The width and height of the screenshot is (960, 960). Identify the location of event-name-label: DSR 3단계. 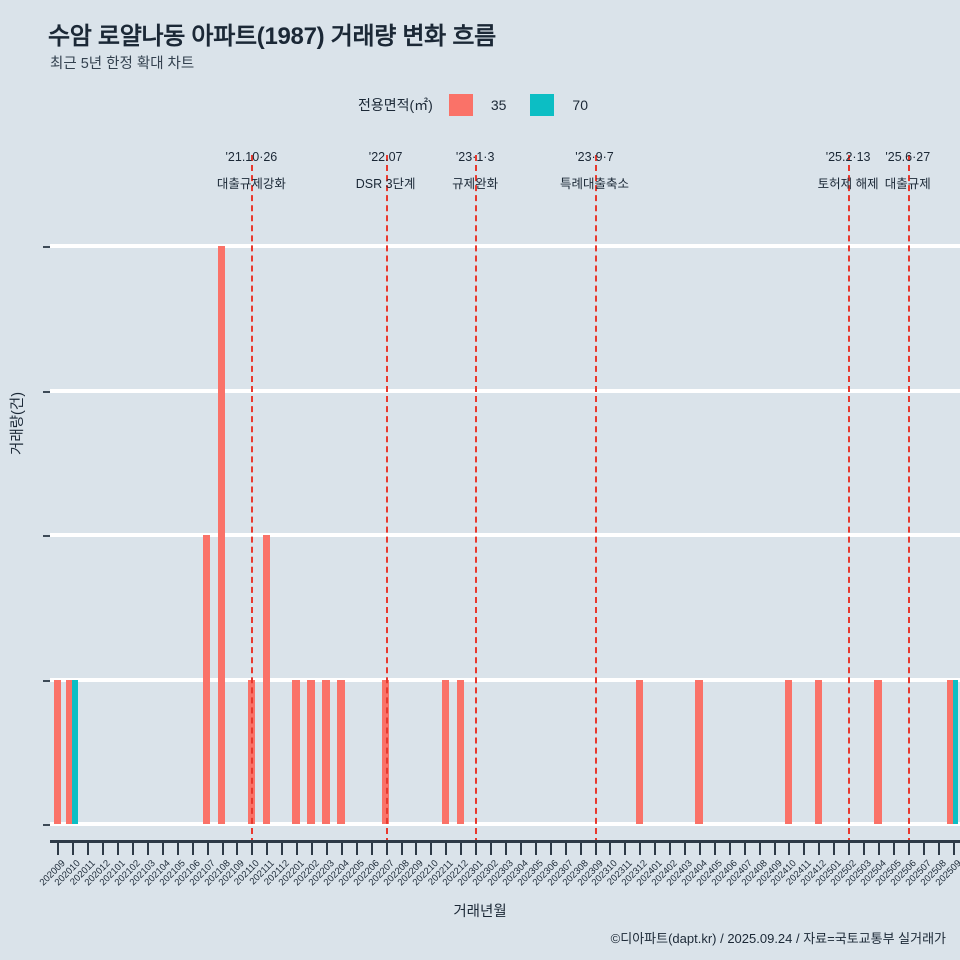
(385, 184).